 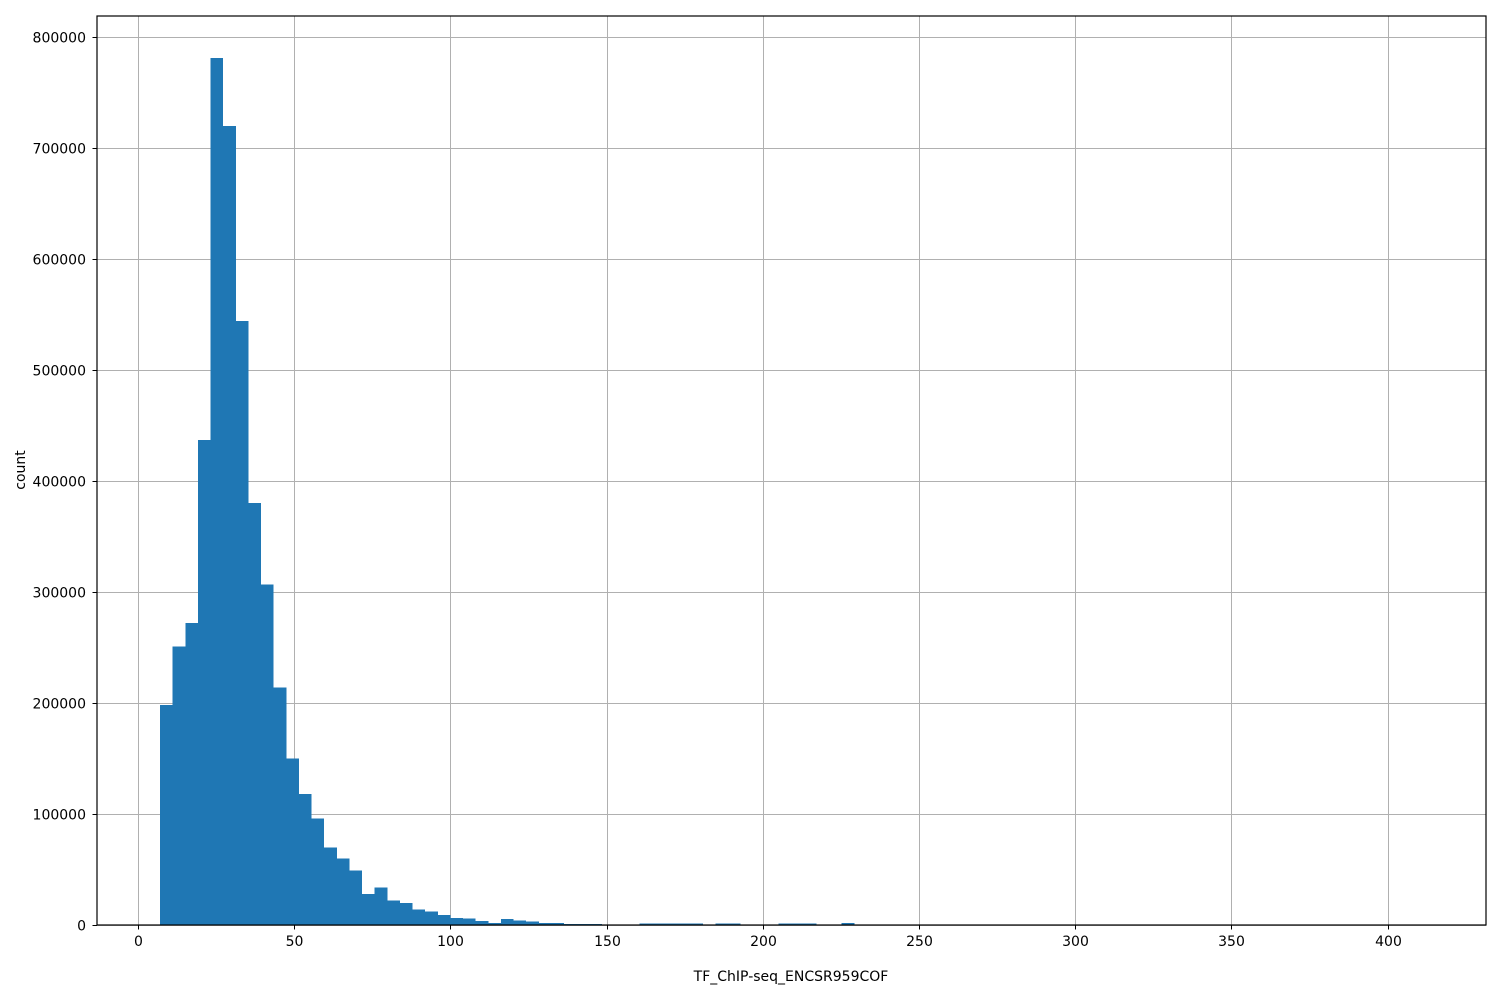 What do you see at coordinates (21, 470) in the screenshot?
I see `y-axis-label: count` at bounding box center [21, 470].